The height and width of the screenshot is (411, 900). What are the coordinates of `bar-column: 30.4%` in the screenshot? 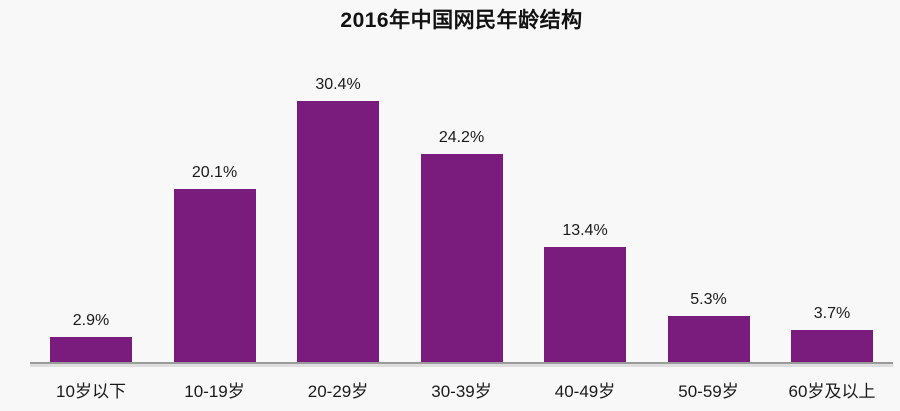 It's located at (338, 219).